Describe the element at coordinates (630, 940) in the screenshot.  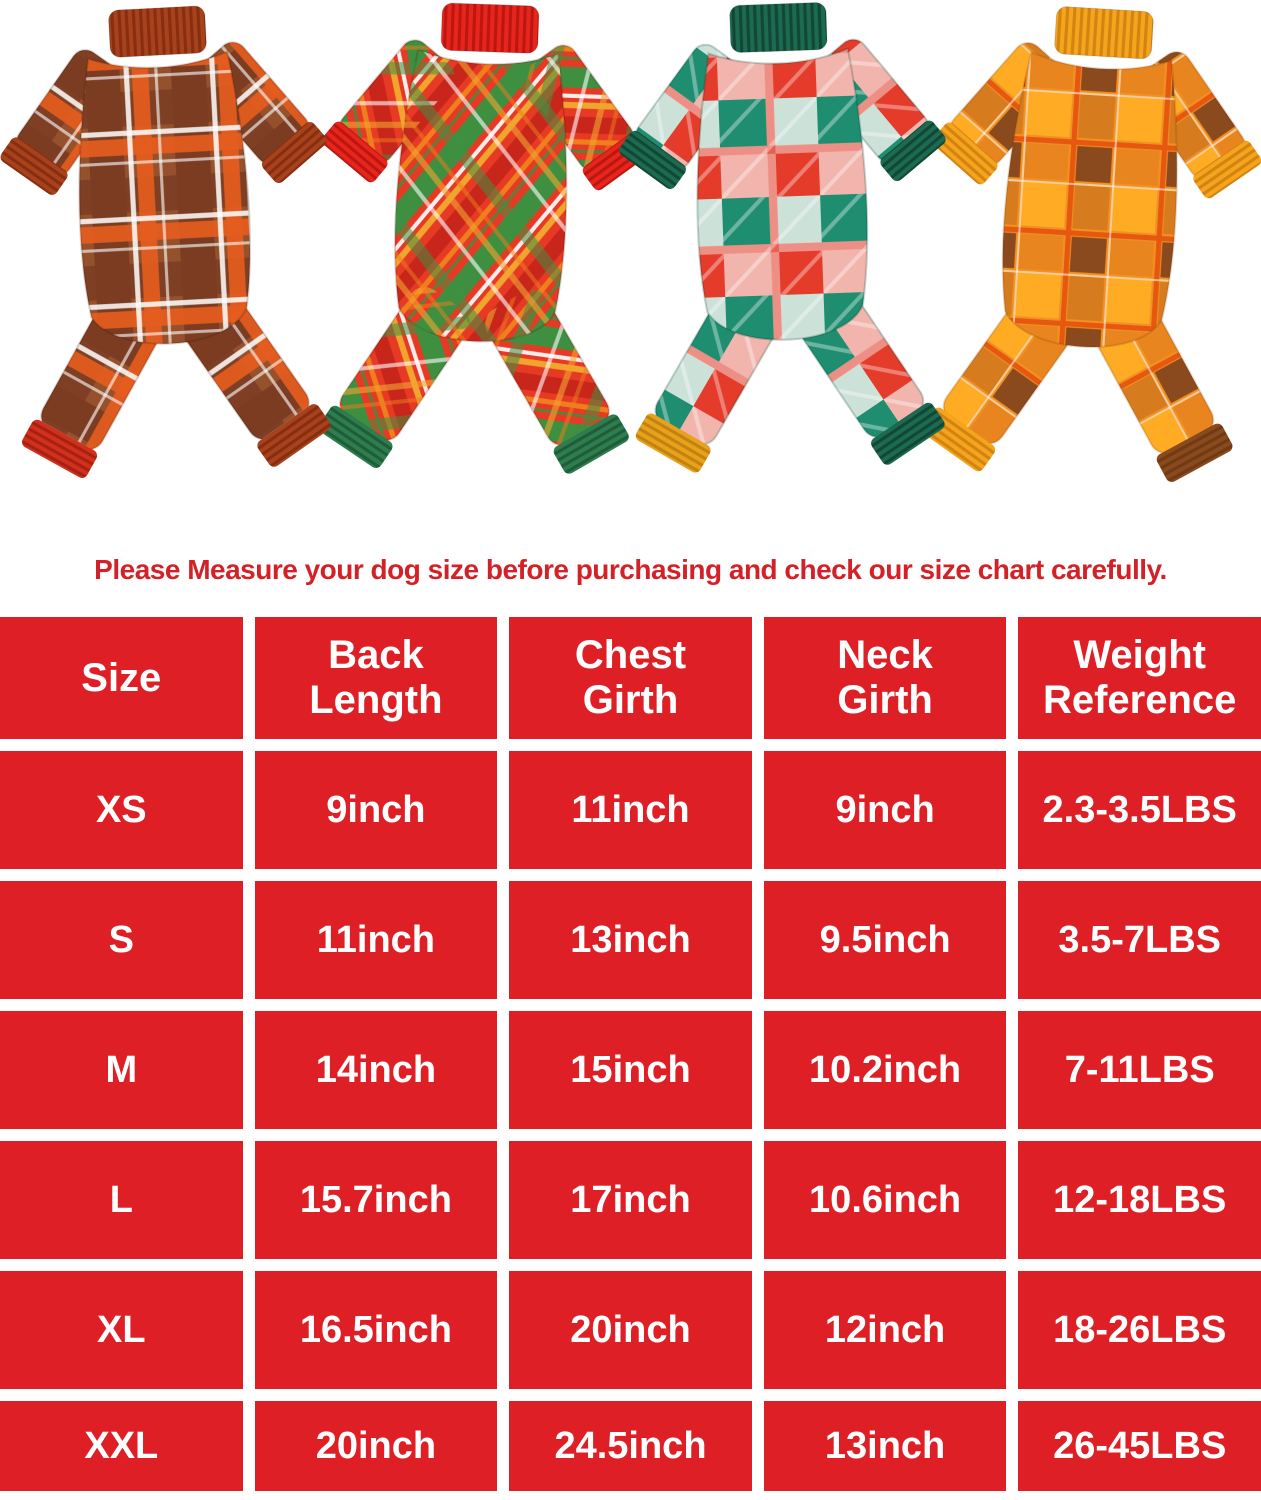
I see `cell-s-chest-girth: 13inch` at that location.